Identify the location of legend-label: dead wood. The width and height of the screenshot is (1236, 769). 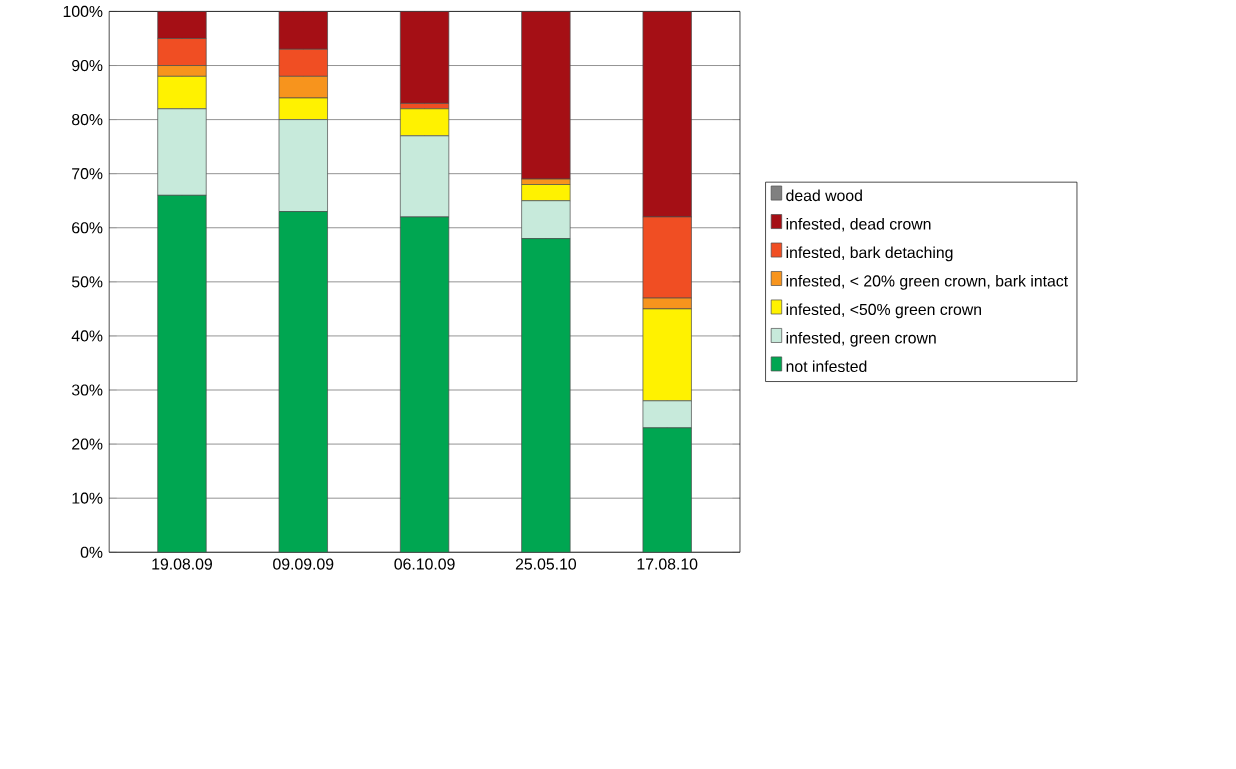
(824, 195).